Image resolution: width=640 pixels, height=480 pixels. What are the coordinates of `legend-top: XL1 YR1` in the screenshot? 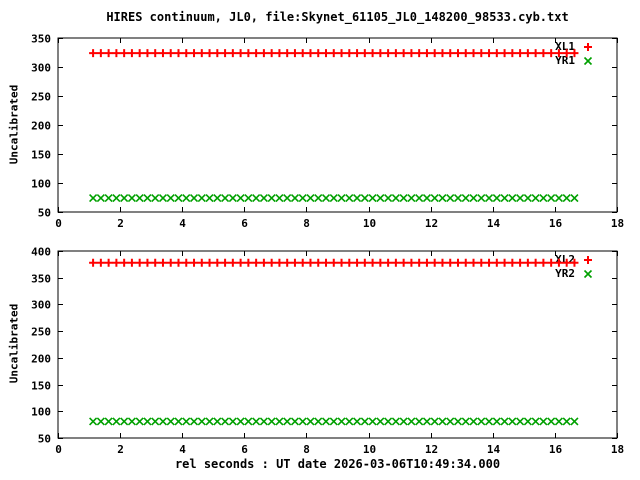 It's located at (565, 54).